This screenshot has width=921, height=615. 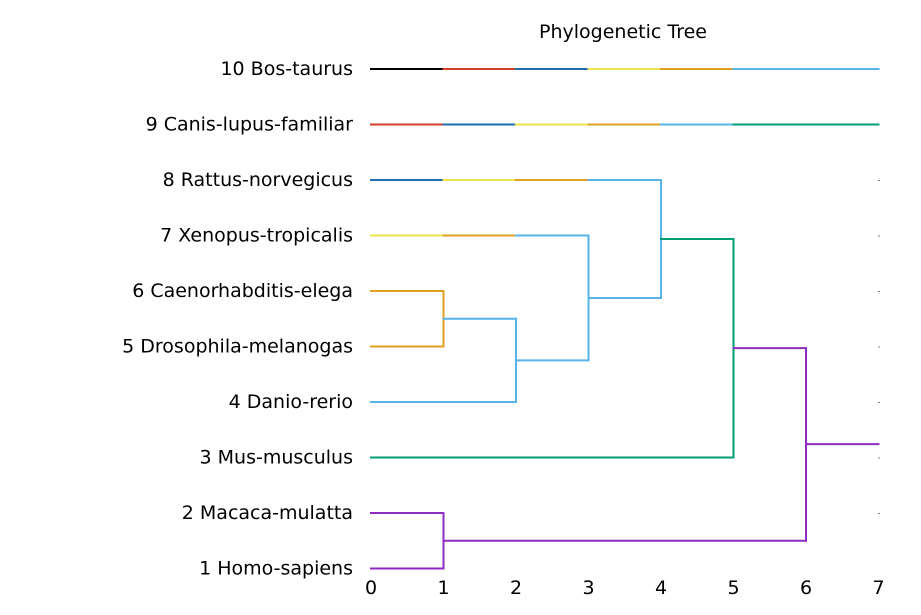 I want to click on leaf-label: 7 Xenopus-tropicalis, so click(x=256, y=236).